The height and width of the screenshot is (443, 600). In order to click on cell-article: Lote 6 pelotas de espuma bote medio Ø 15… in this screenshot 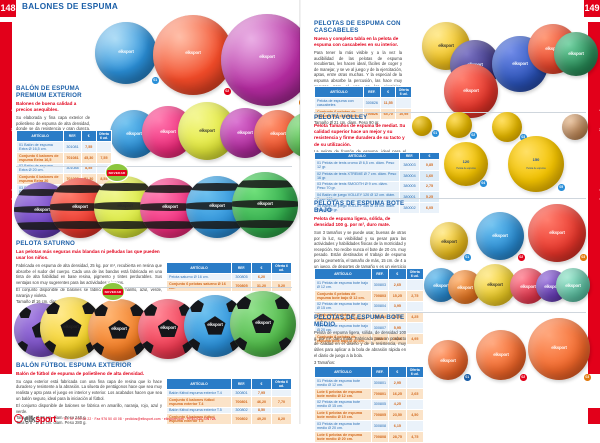, I will do `click(343, 415)`.